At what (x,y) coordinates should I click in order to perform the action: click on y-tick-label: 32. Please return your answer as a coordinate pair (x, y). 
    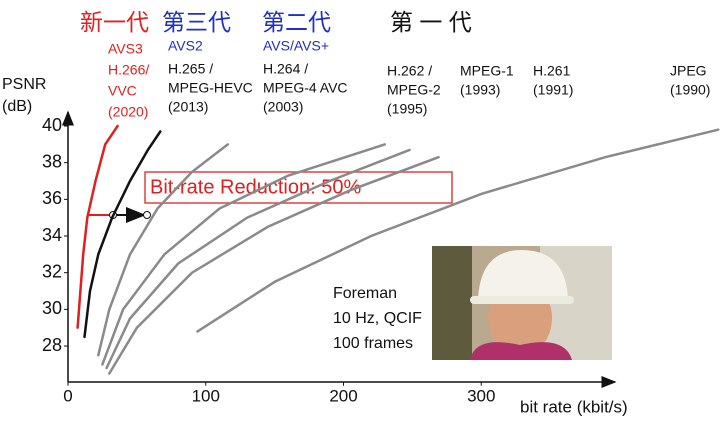
    Looking at the image, I should click on (52, 271).